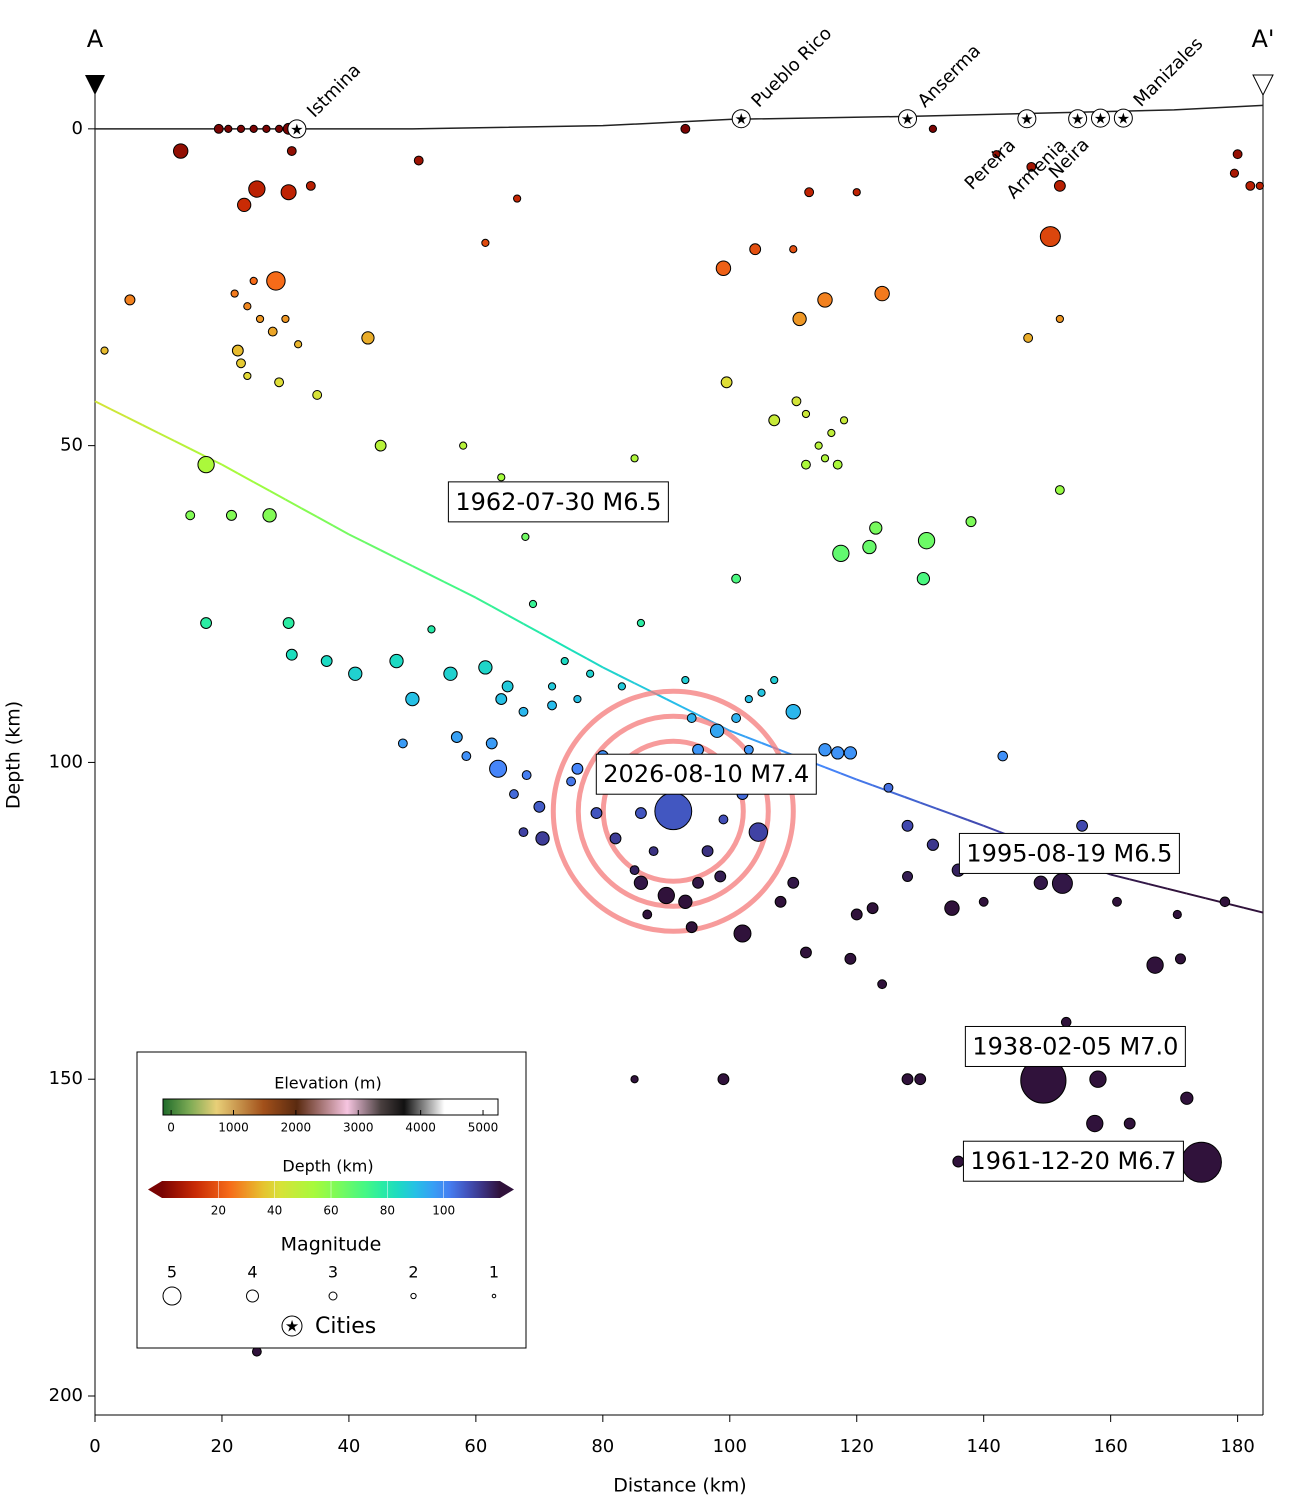 Image resolution: width=1306 pixels, height=1512 pixels. What do you see at coordinates (331, 1245) in the screenshot?
I see `magnitude-title: Magnitude` at bounding box center [331, 1245].